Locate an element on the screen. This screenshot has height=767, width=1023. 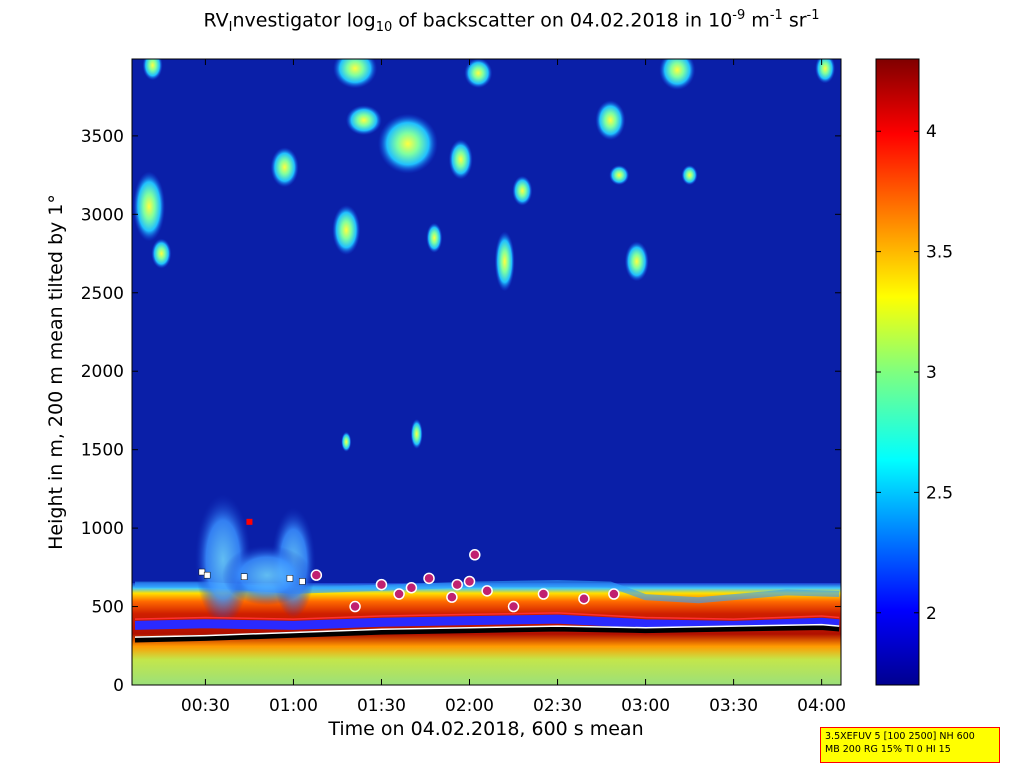
y-tick-label: 3500 is located at coordinates (102, 137).